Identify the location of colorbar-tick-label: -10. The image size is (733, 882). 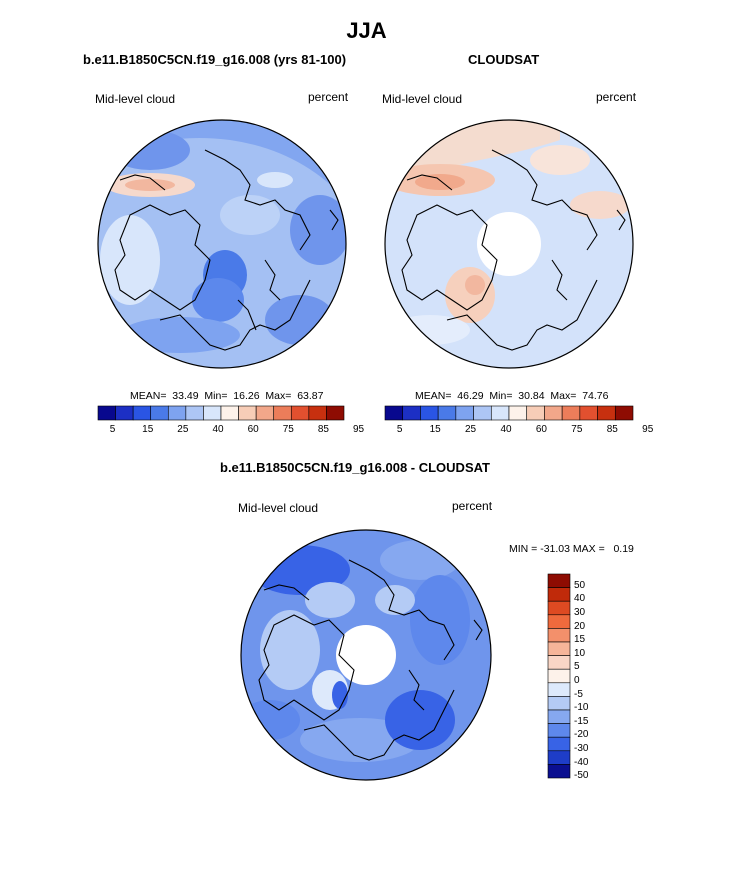
(581, 708).